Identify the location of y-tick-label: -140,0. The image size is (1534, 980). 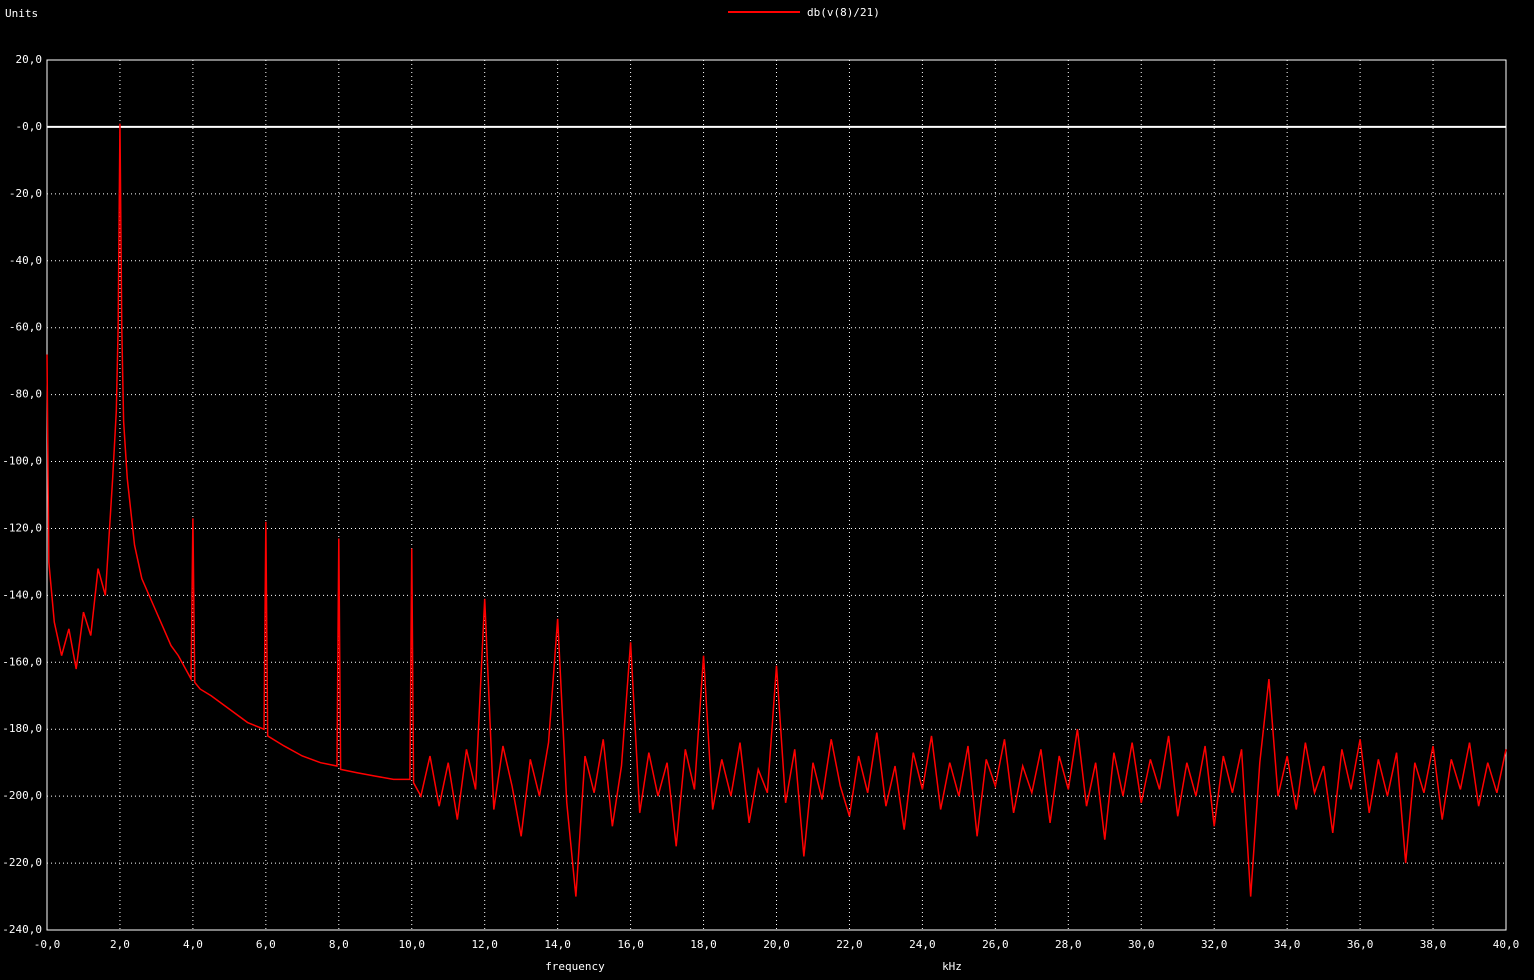
(22, 594).